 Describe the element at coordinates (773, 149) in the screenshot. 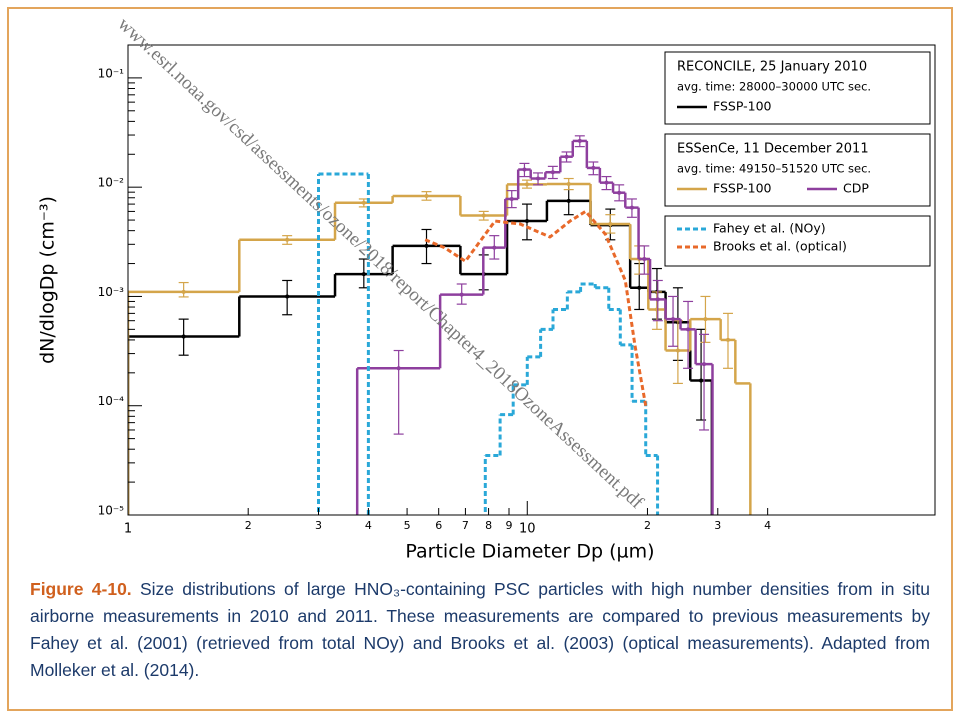

I see `legend-title: ESSenCe, 11 December 2011` at that location.